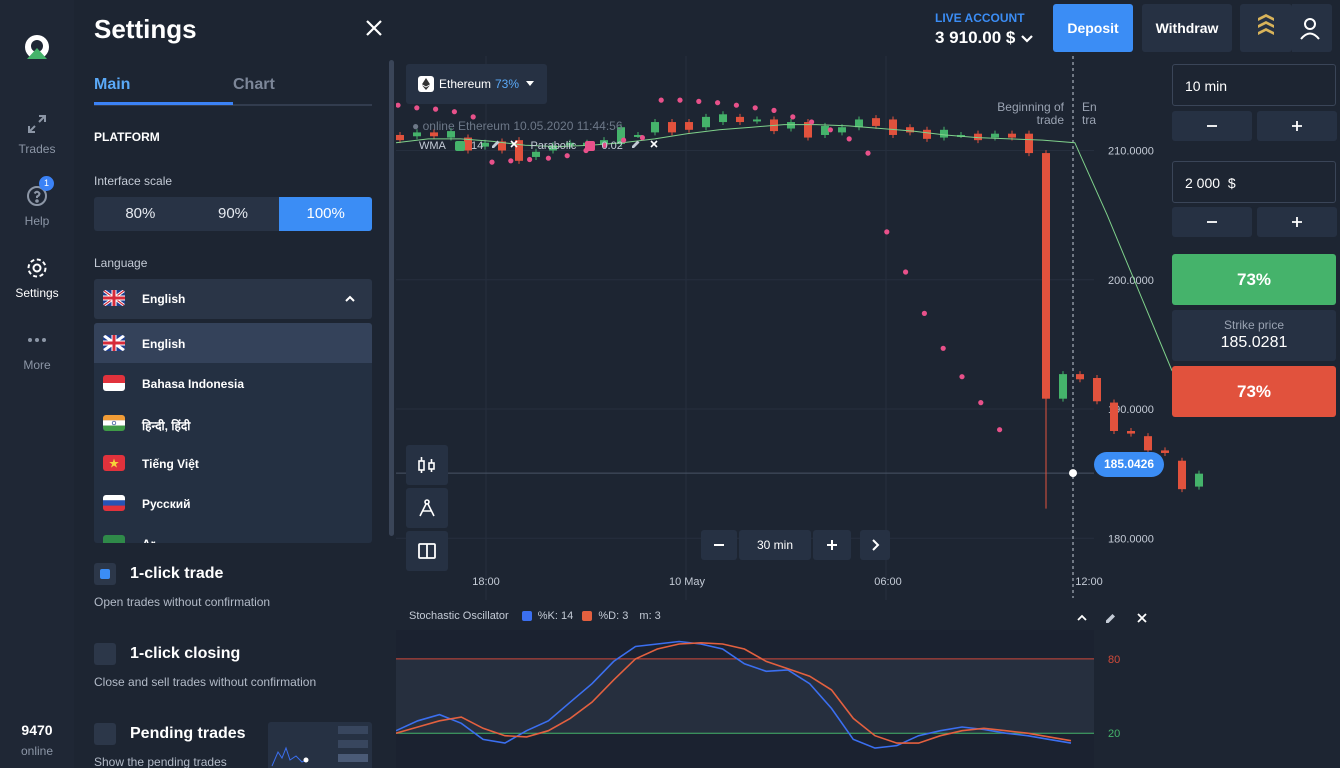  I want to click on chart-type-button, so click(427, 465).